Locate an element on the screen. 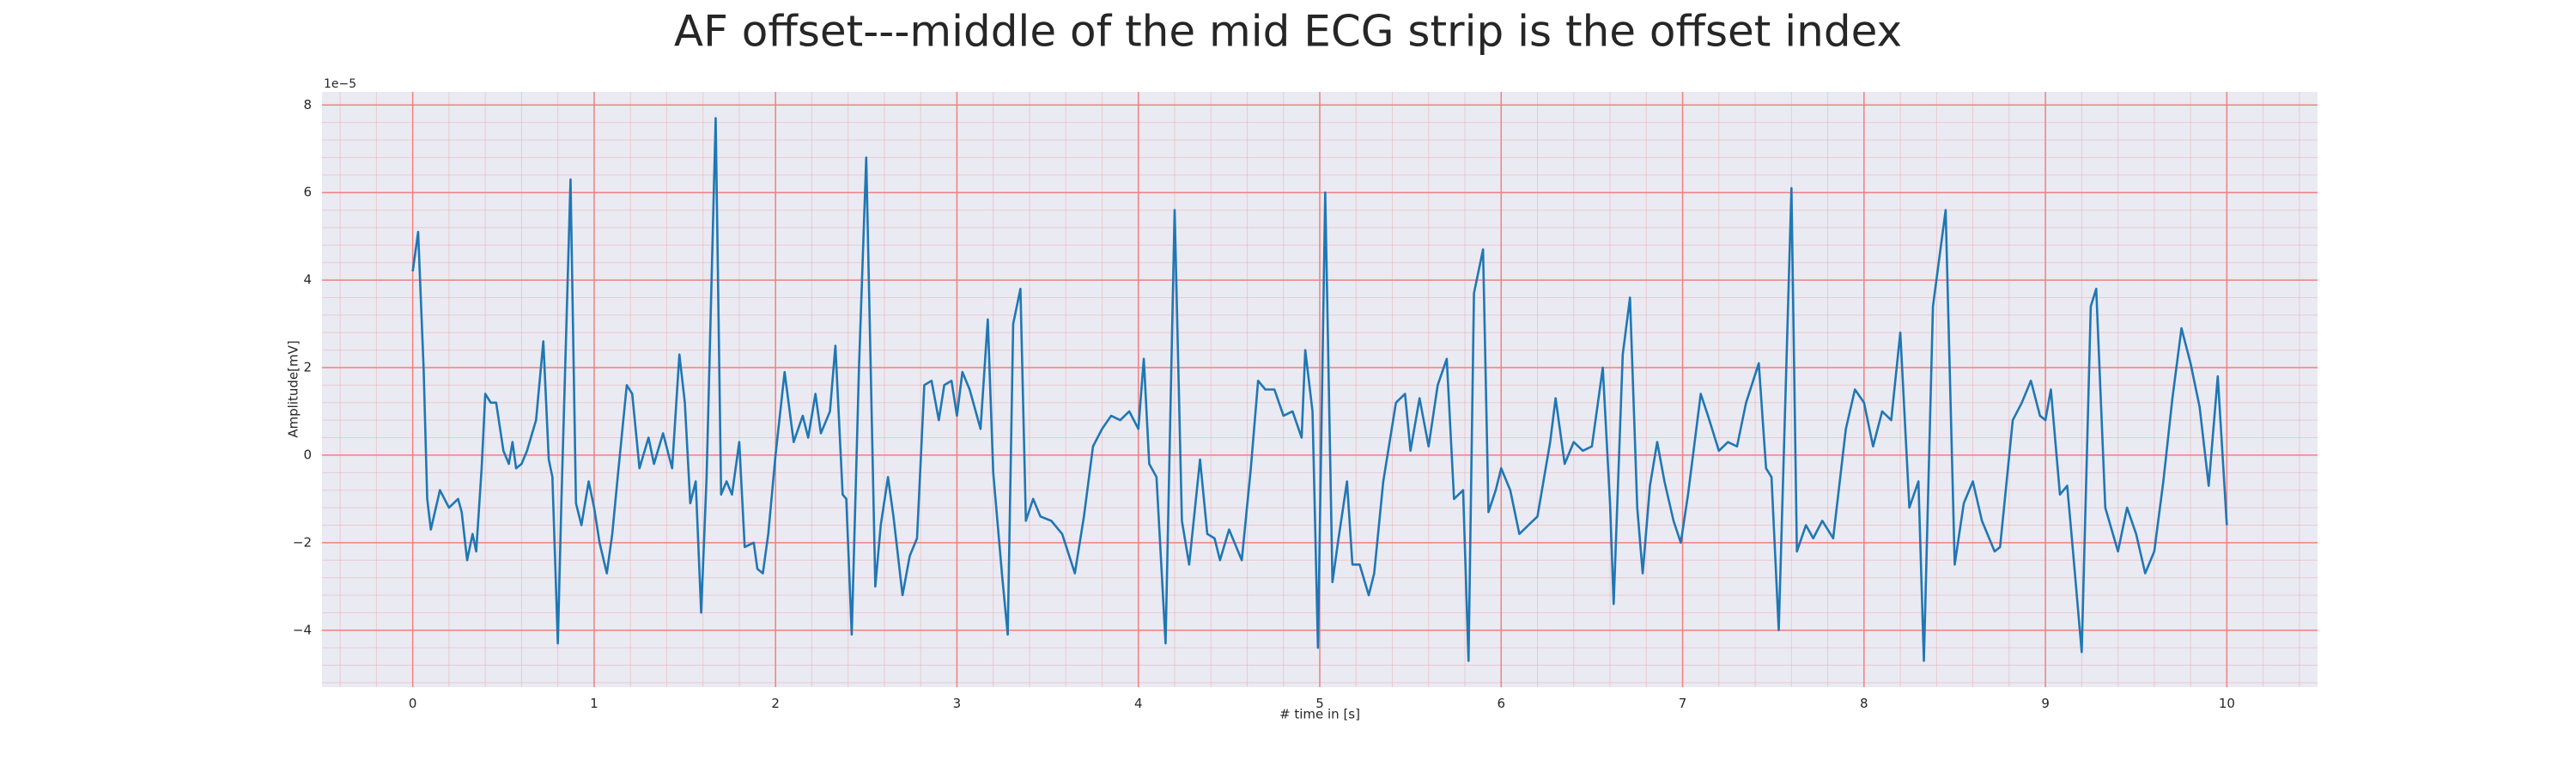  x-tick-label: 9 is located at coordinates (2046, 703).